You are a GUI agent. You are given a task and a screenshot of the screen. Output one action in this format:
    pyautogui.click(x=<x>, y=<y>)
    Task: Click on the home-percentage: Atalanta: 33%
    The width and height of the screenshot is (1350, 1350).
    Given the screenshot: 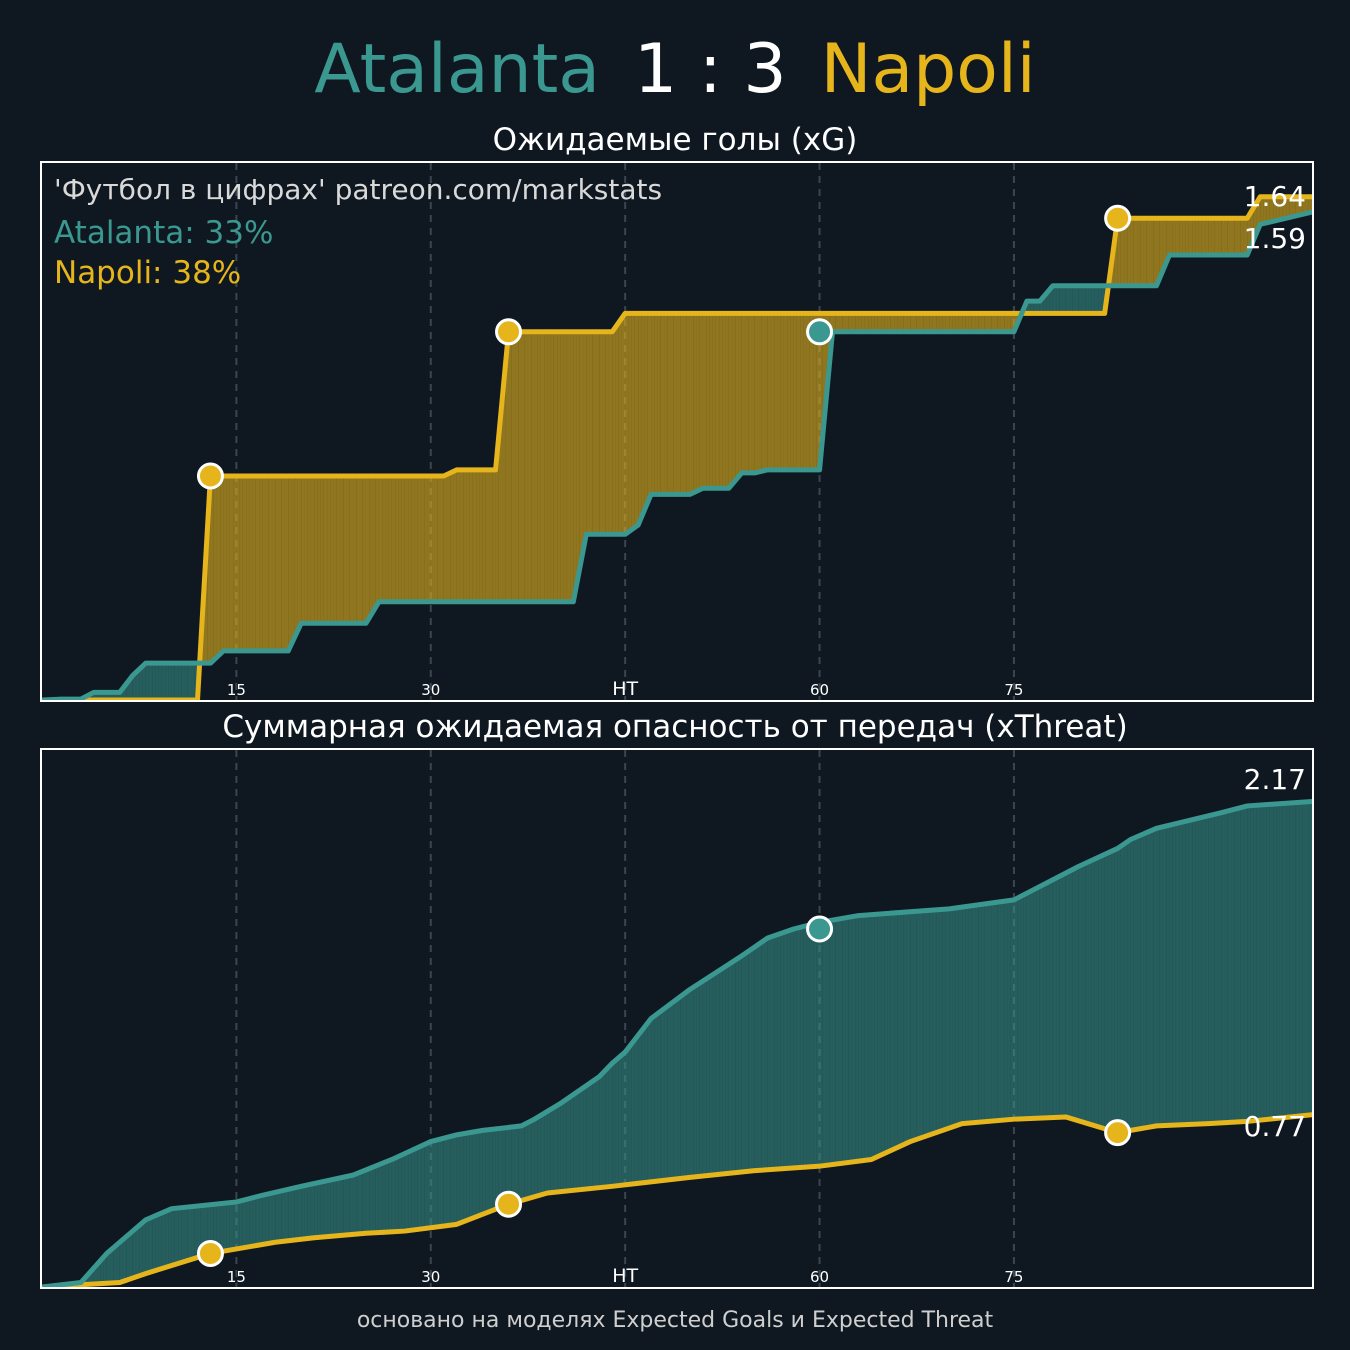 What is the action you would take?
    pyautogui.click(x=164, y=233)
    